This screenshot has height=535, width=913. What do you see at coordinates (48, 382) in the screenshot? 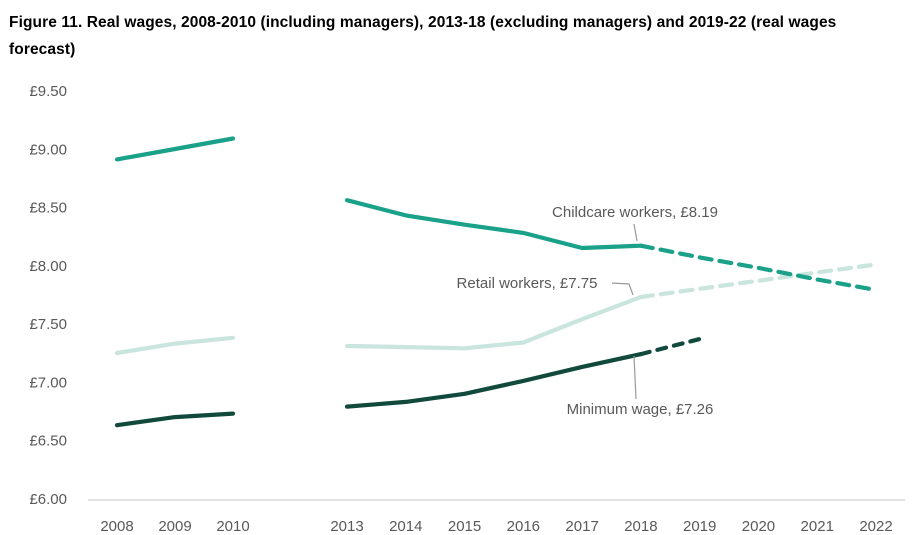
I see `y-tick-label: £7.00` at bounding box center [48, 382].